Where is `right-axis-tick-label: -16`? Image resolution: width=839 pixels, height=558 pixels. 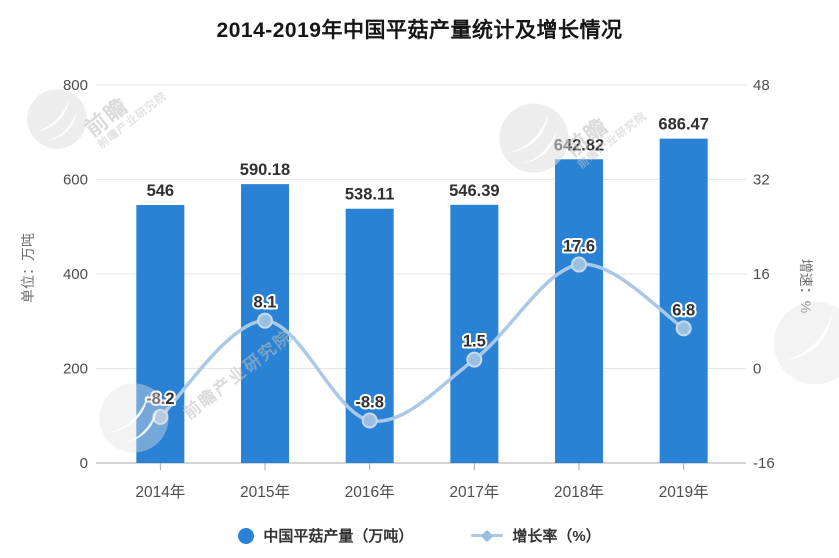
right-axis-tick-label: -16 is located at coordinates (764, 463).